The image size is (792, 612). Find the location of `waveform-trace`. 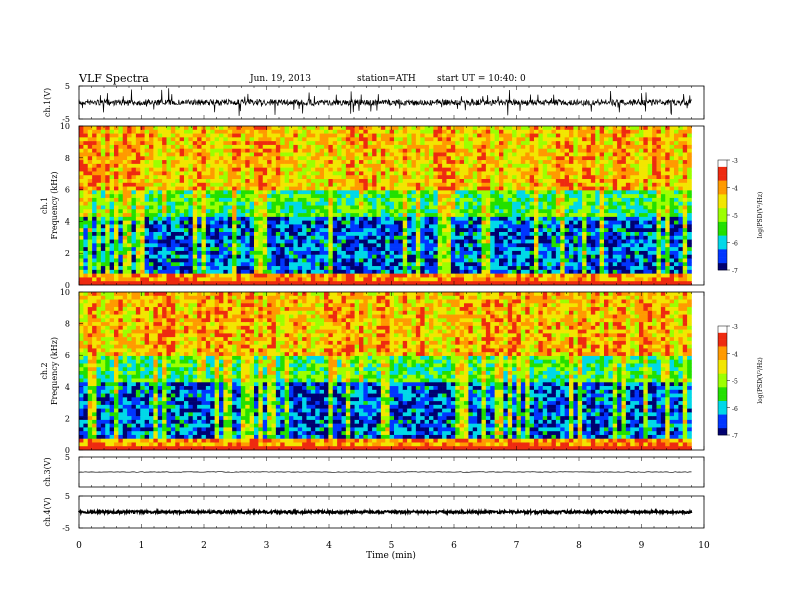

waveform-trace is located at coordinates (385, 102).